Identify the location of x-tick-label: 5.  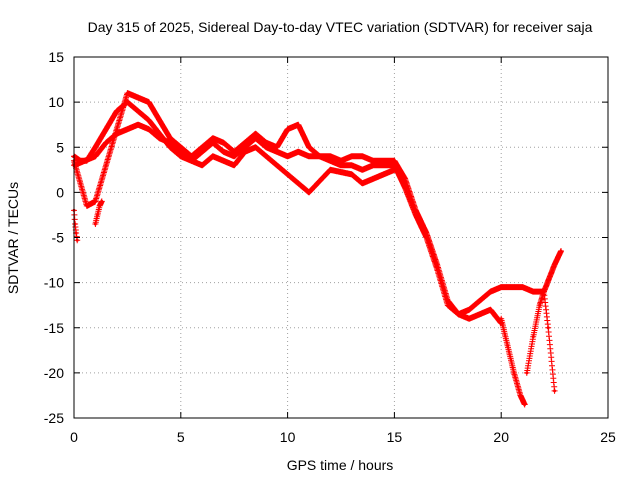
(181, 437).